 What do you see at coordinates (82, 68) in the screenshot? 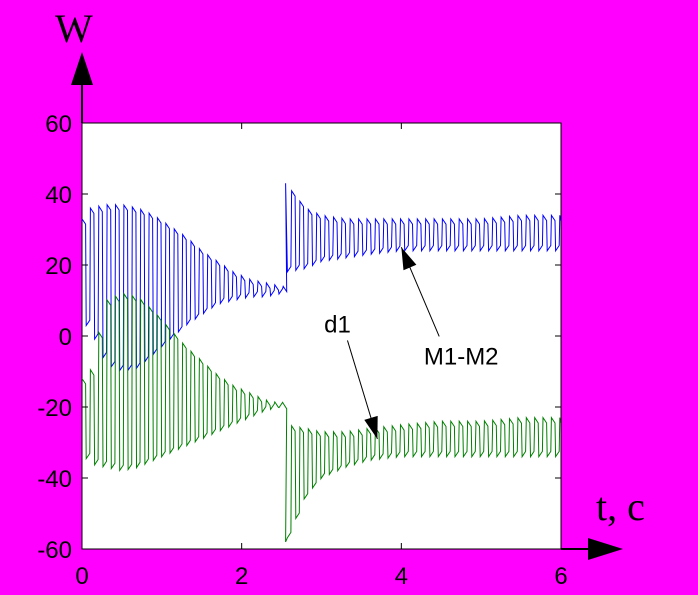
I see `y-axis-arrowhead` at bounding box center [82, 68].